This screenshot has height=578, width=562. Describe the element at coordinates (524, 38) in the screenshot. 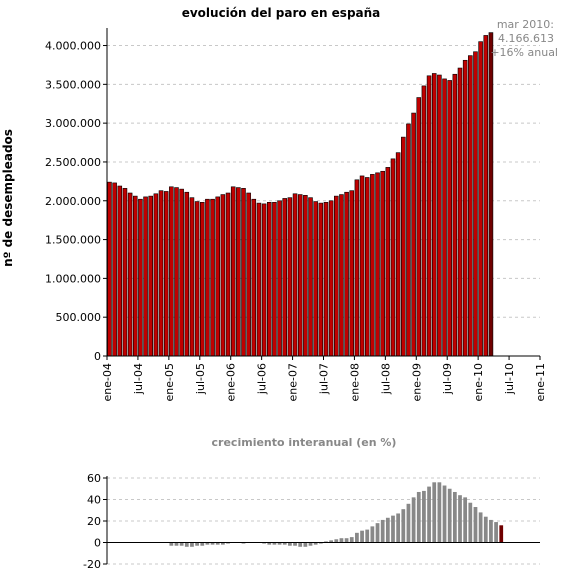

I see `main-chart-annotation: mar 2010: 4.166.613 +16% anual` at that location.